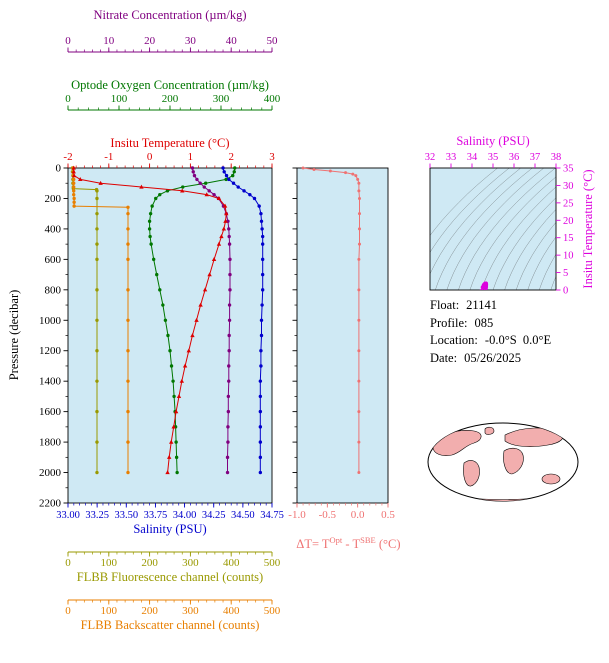 The image size is (609, 663). Describe the element at coordinates (272, 515) in the screenshot. I see `svg-text: 34.75` at that location.